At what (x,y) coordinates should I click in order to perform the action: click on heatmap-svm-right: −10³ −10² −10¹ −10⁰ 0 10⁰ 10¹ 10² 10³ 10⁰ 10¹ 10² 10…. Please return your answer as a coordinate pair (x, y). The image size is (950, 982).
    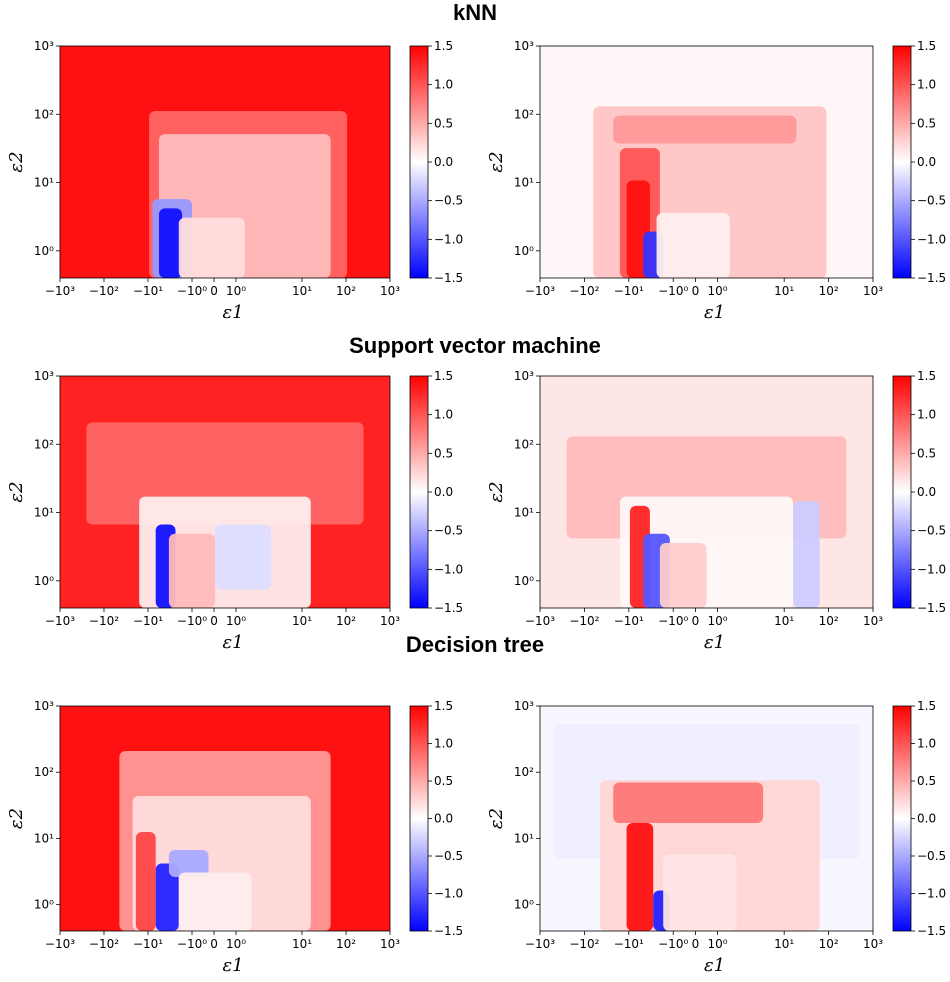
    Looking at the image, I should click on (716, 511).